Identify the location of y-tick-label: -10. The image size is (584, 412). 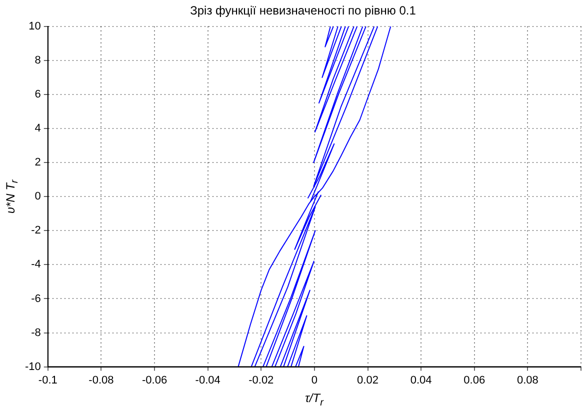
(32, 366).